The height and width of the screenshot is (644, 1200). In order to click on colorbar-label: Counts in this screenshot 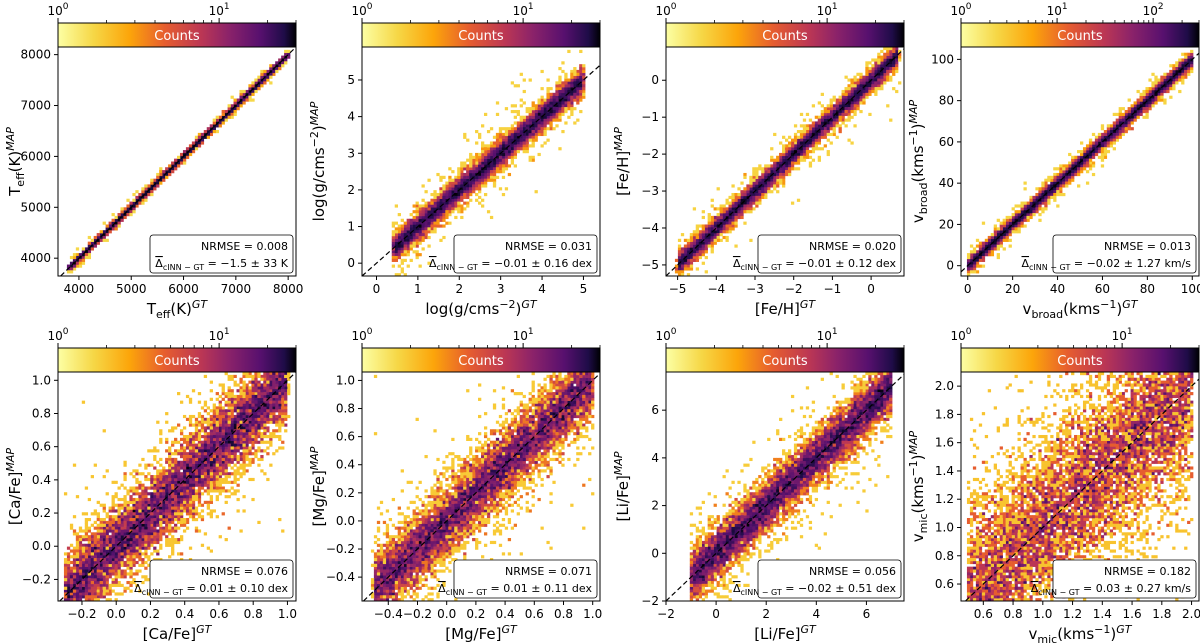, I will do `click(177, 361)`.